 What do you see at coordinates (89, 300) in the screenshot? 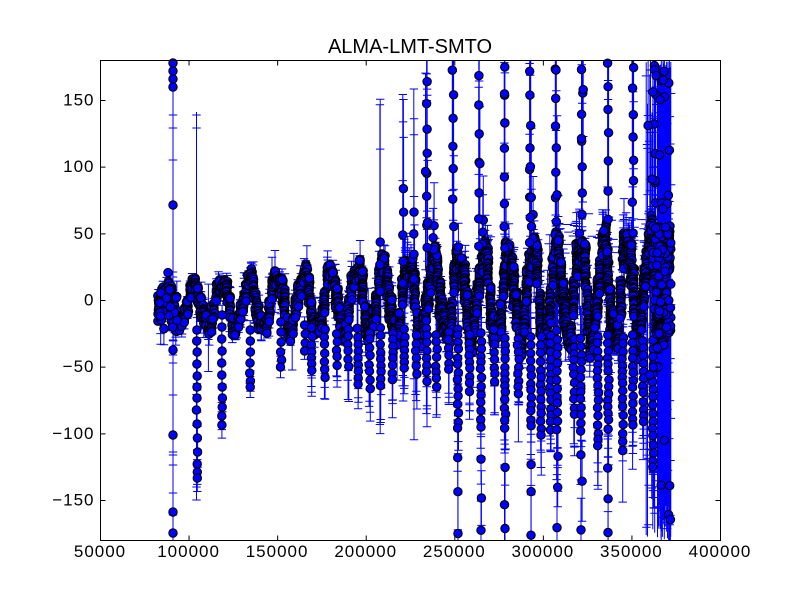
I see `svg-text: 0` at bounding box center [89, 300].